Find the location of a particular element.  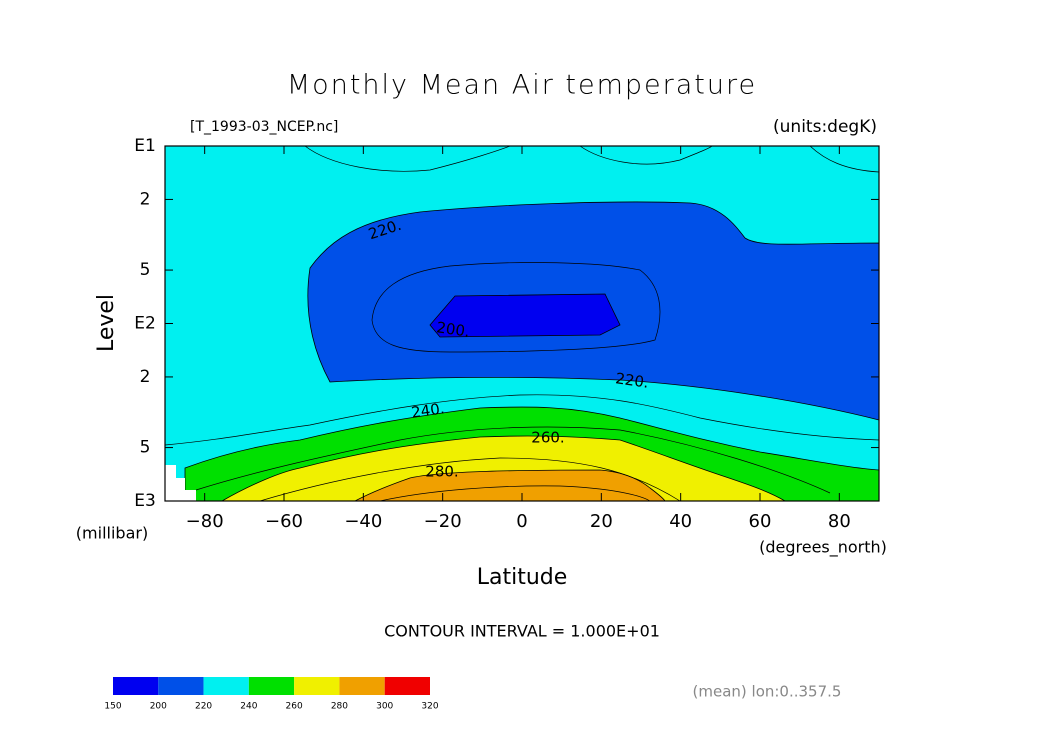

contour-label: 240. is located at coordinates (428, 410).